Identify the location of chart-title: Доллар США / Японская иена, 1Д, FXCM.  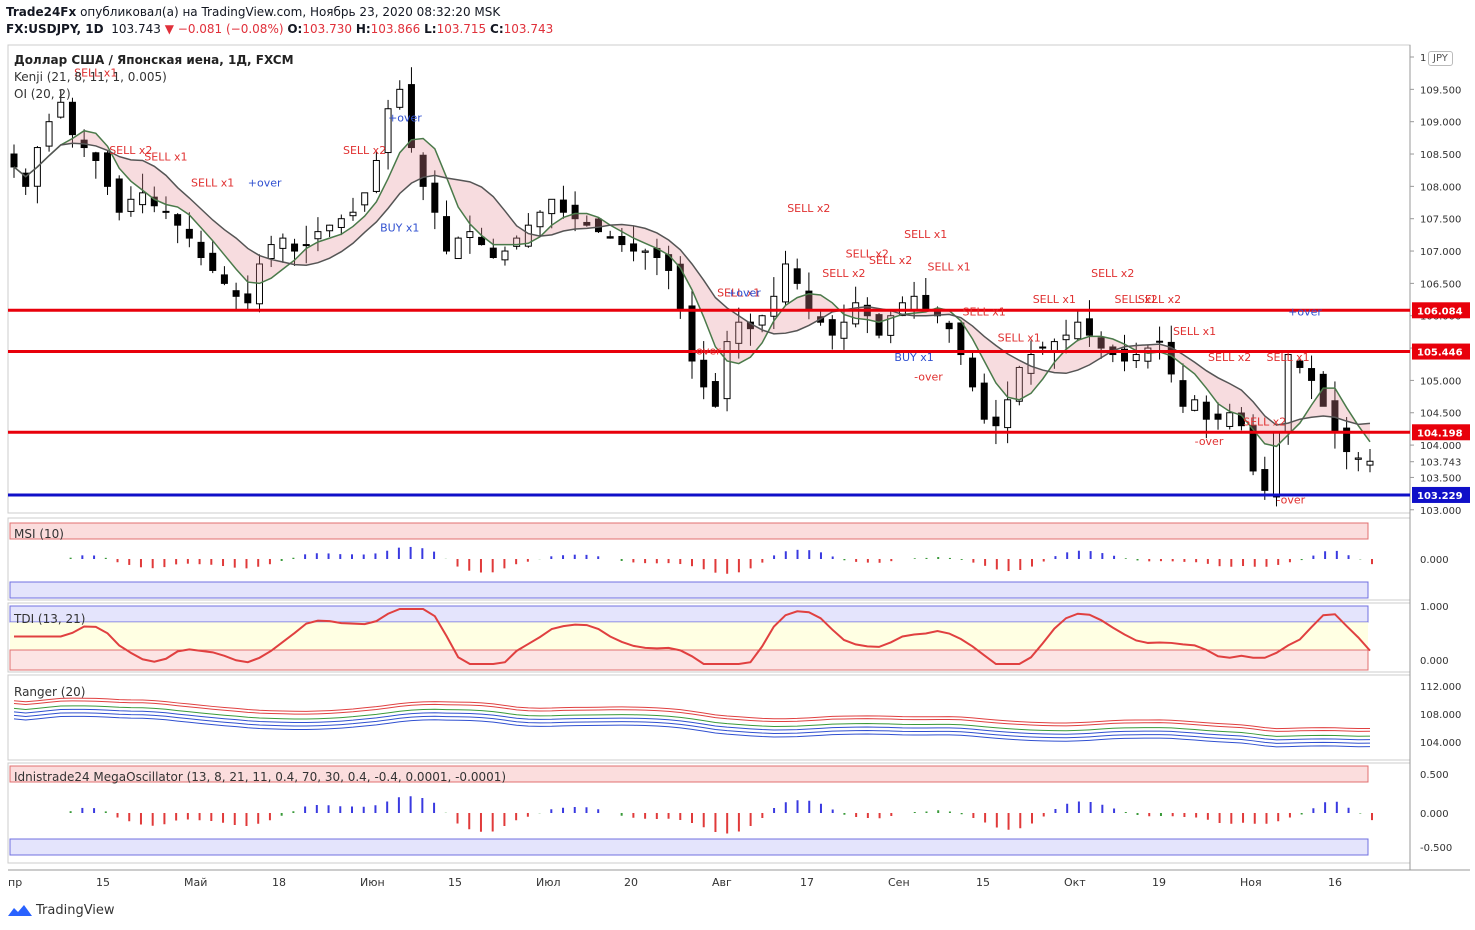
(154, 60).